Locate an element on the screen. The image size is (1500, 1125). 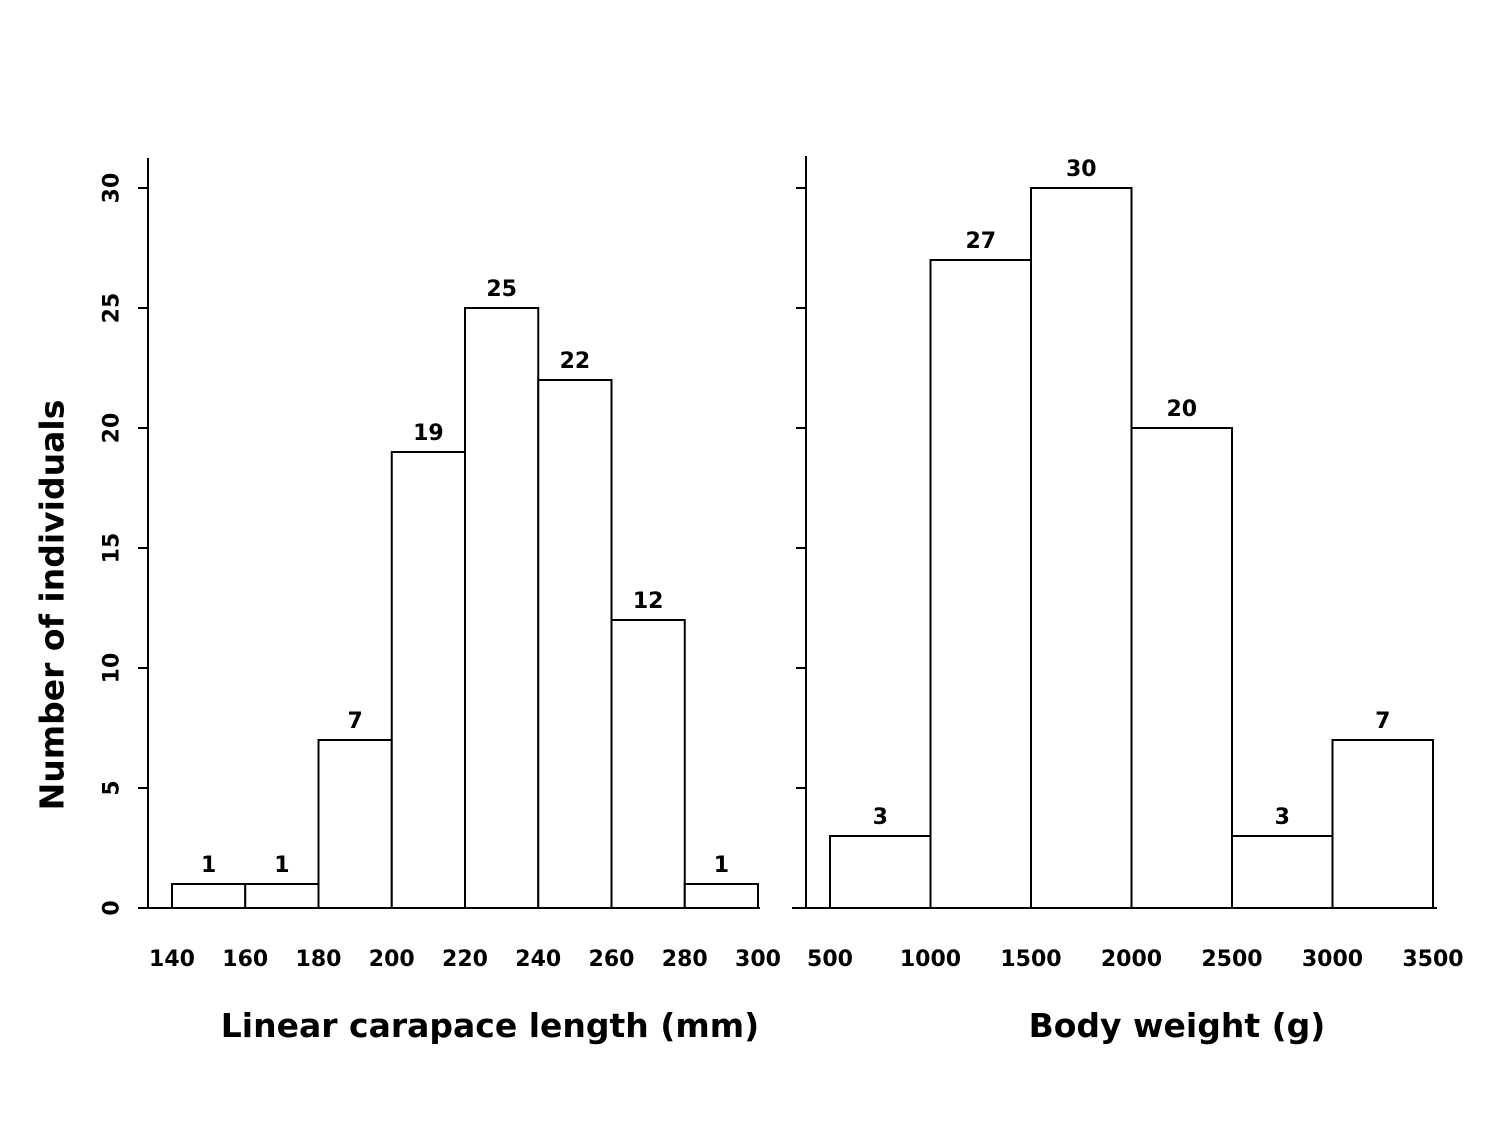
x-tick-label: 180 is located at coordinates (319, 959).